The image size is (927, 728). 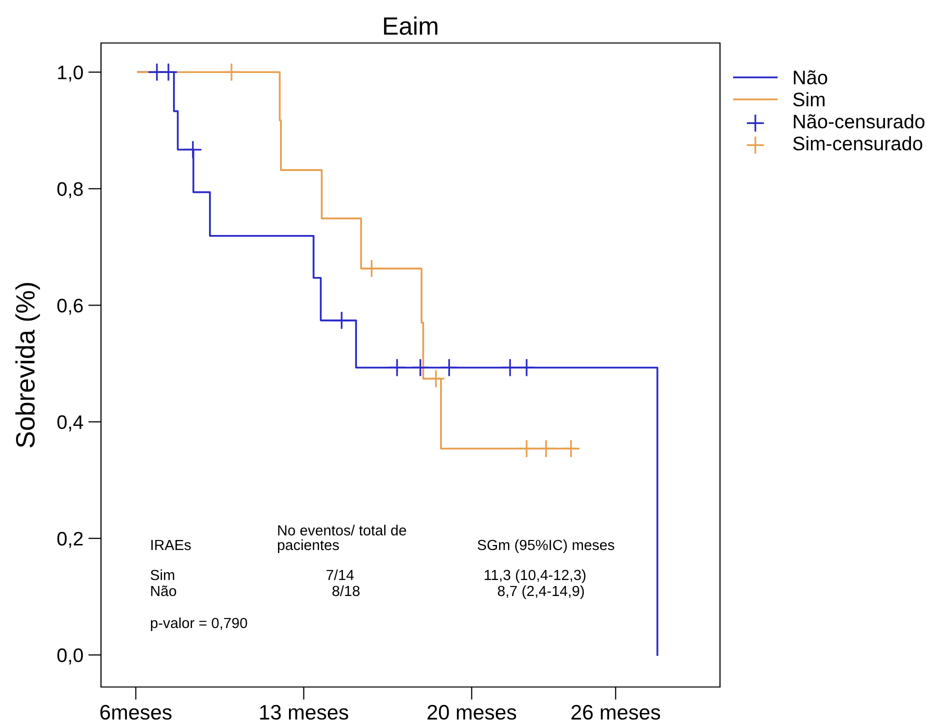 I want to click on x-tick-label: 20 meses, so click(x=472, y=712).